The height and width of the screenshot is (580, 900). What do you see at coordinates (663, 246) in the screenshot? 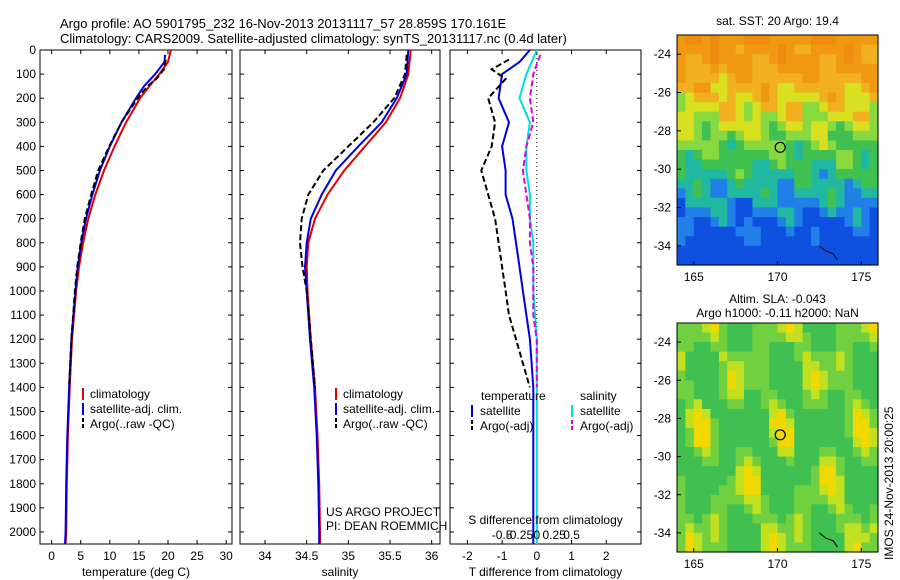
I see `map-y-tick-label: -34` at bounding box center [663, 246].